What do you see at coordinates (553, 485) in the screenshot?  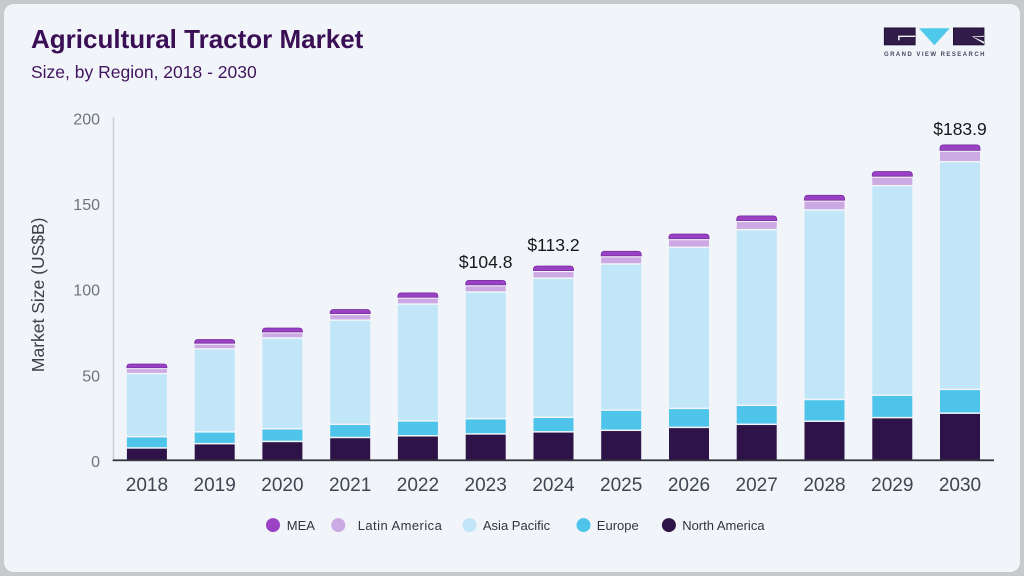 I see `svg-text: 2024` at bounding box center [553, 485].